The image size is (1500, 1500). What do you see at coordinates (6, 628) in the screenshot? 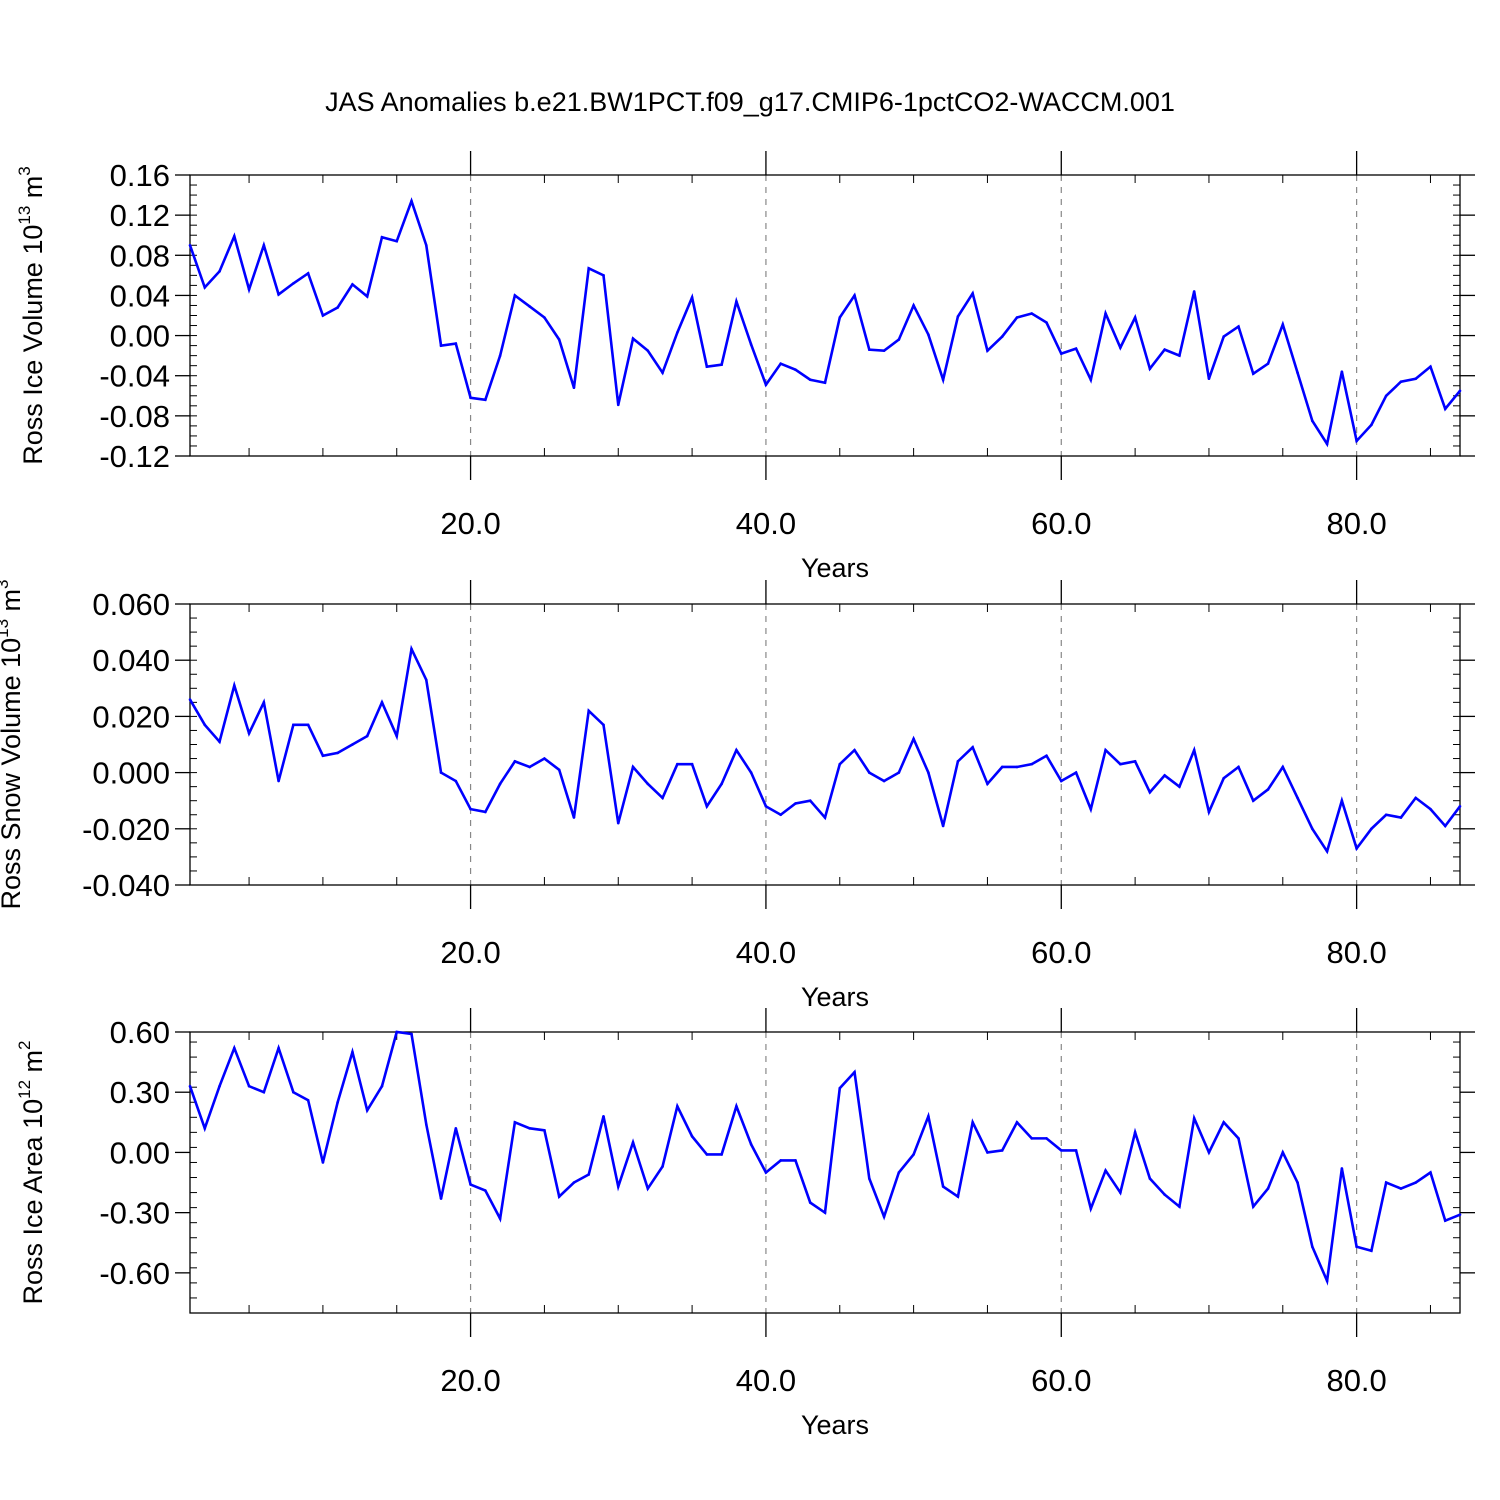
I see `y-axis-label-exponent: 13` at bounding box center [6, 628].